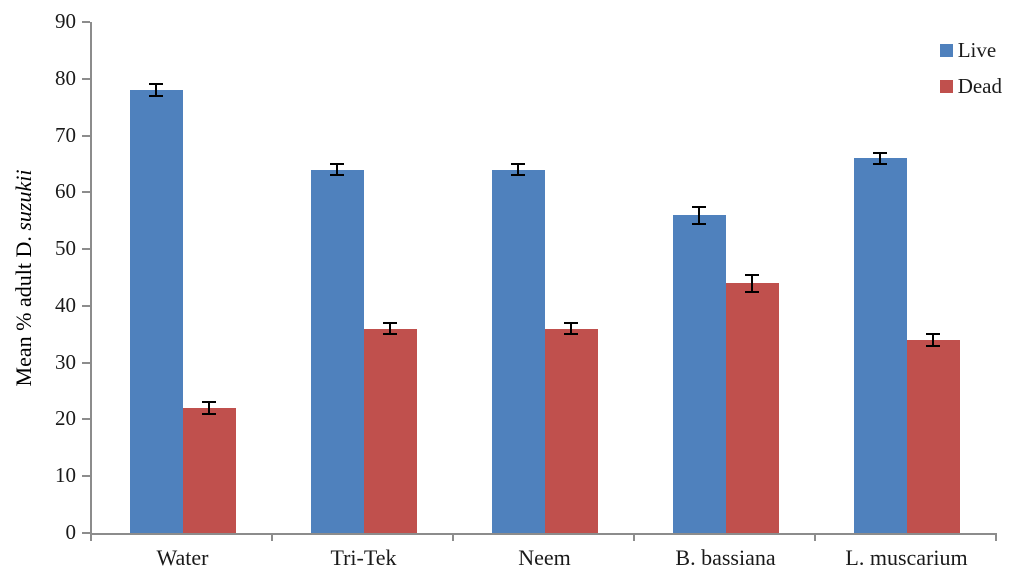 The height and width of the screenshot is (581, 1024). Describe the element at coordinates (543, 534) in the screenshot. I see `x-axis-line` at that location.